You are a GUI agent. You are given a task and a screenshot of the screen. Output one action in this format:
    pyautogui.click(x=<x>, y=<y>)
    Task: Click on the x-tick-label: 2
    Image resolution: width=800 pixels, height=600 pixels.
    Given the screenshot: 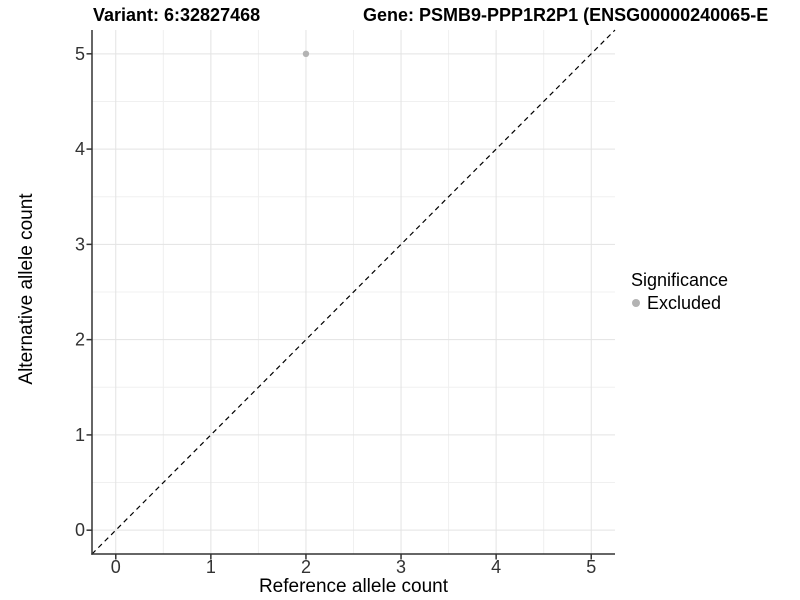 What is the action you would take?
    pyautogui.click(x=306, y=567)
    